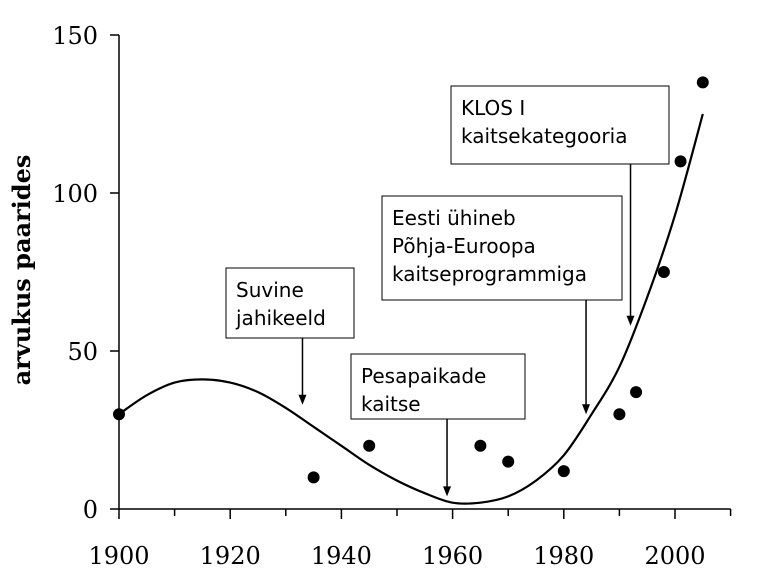  What do you see at coordinates (75, 194) in the screenshot?
I see `y-tick-label: 100` at bounding box center [75, 194].